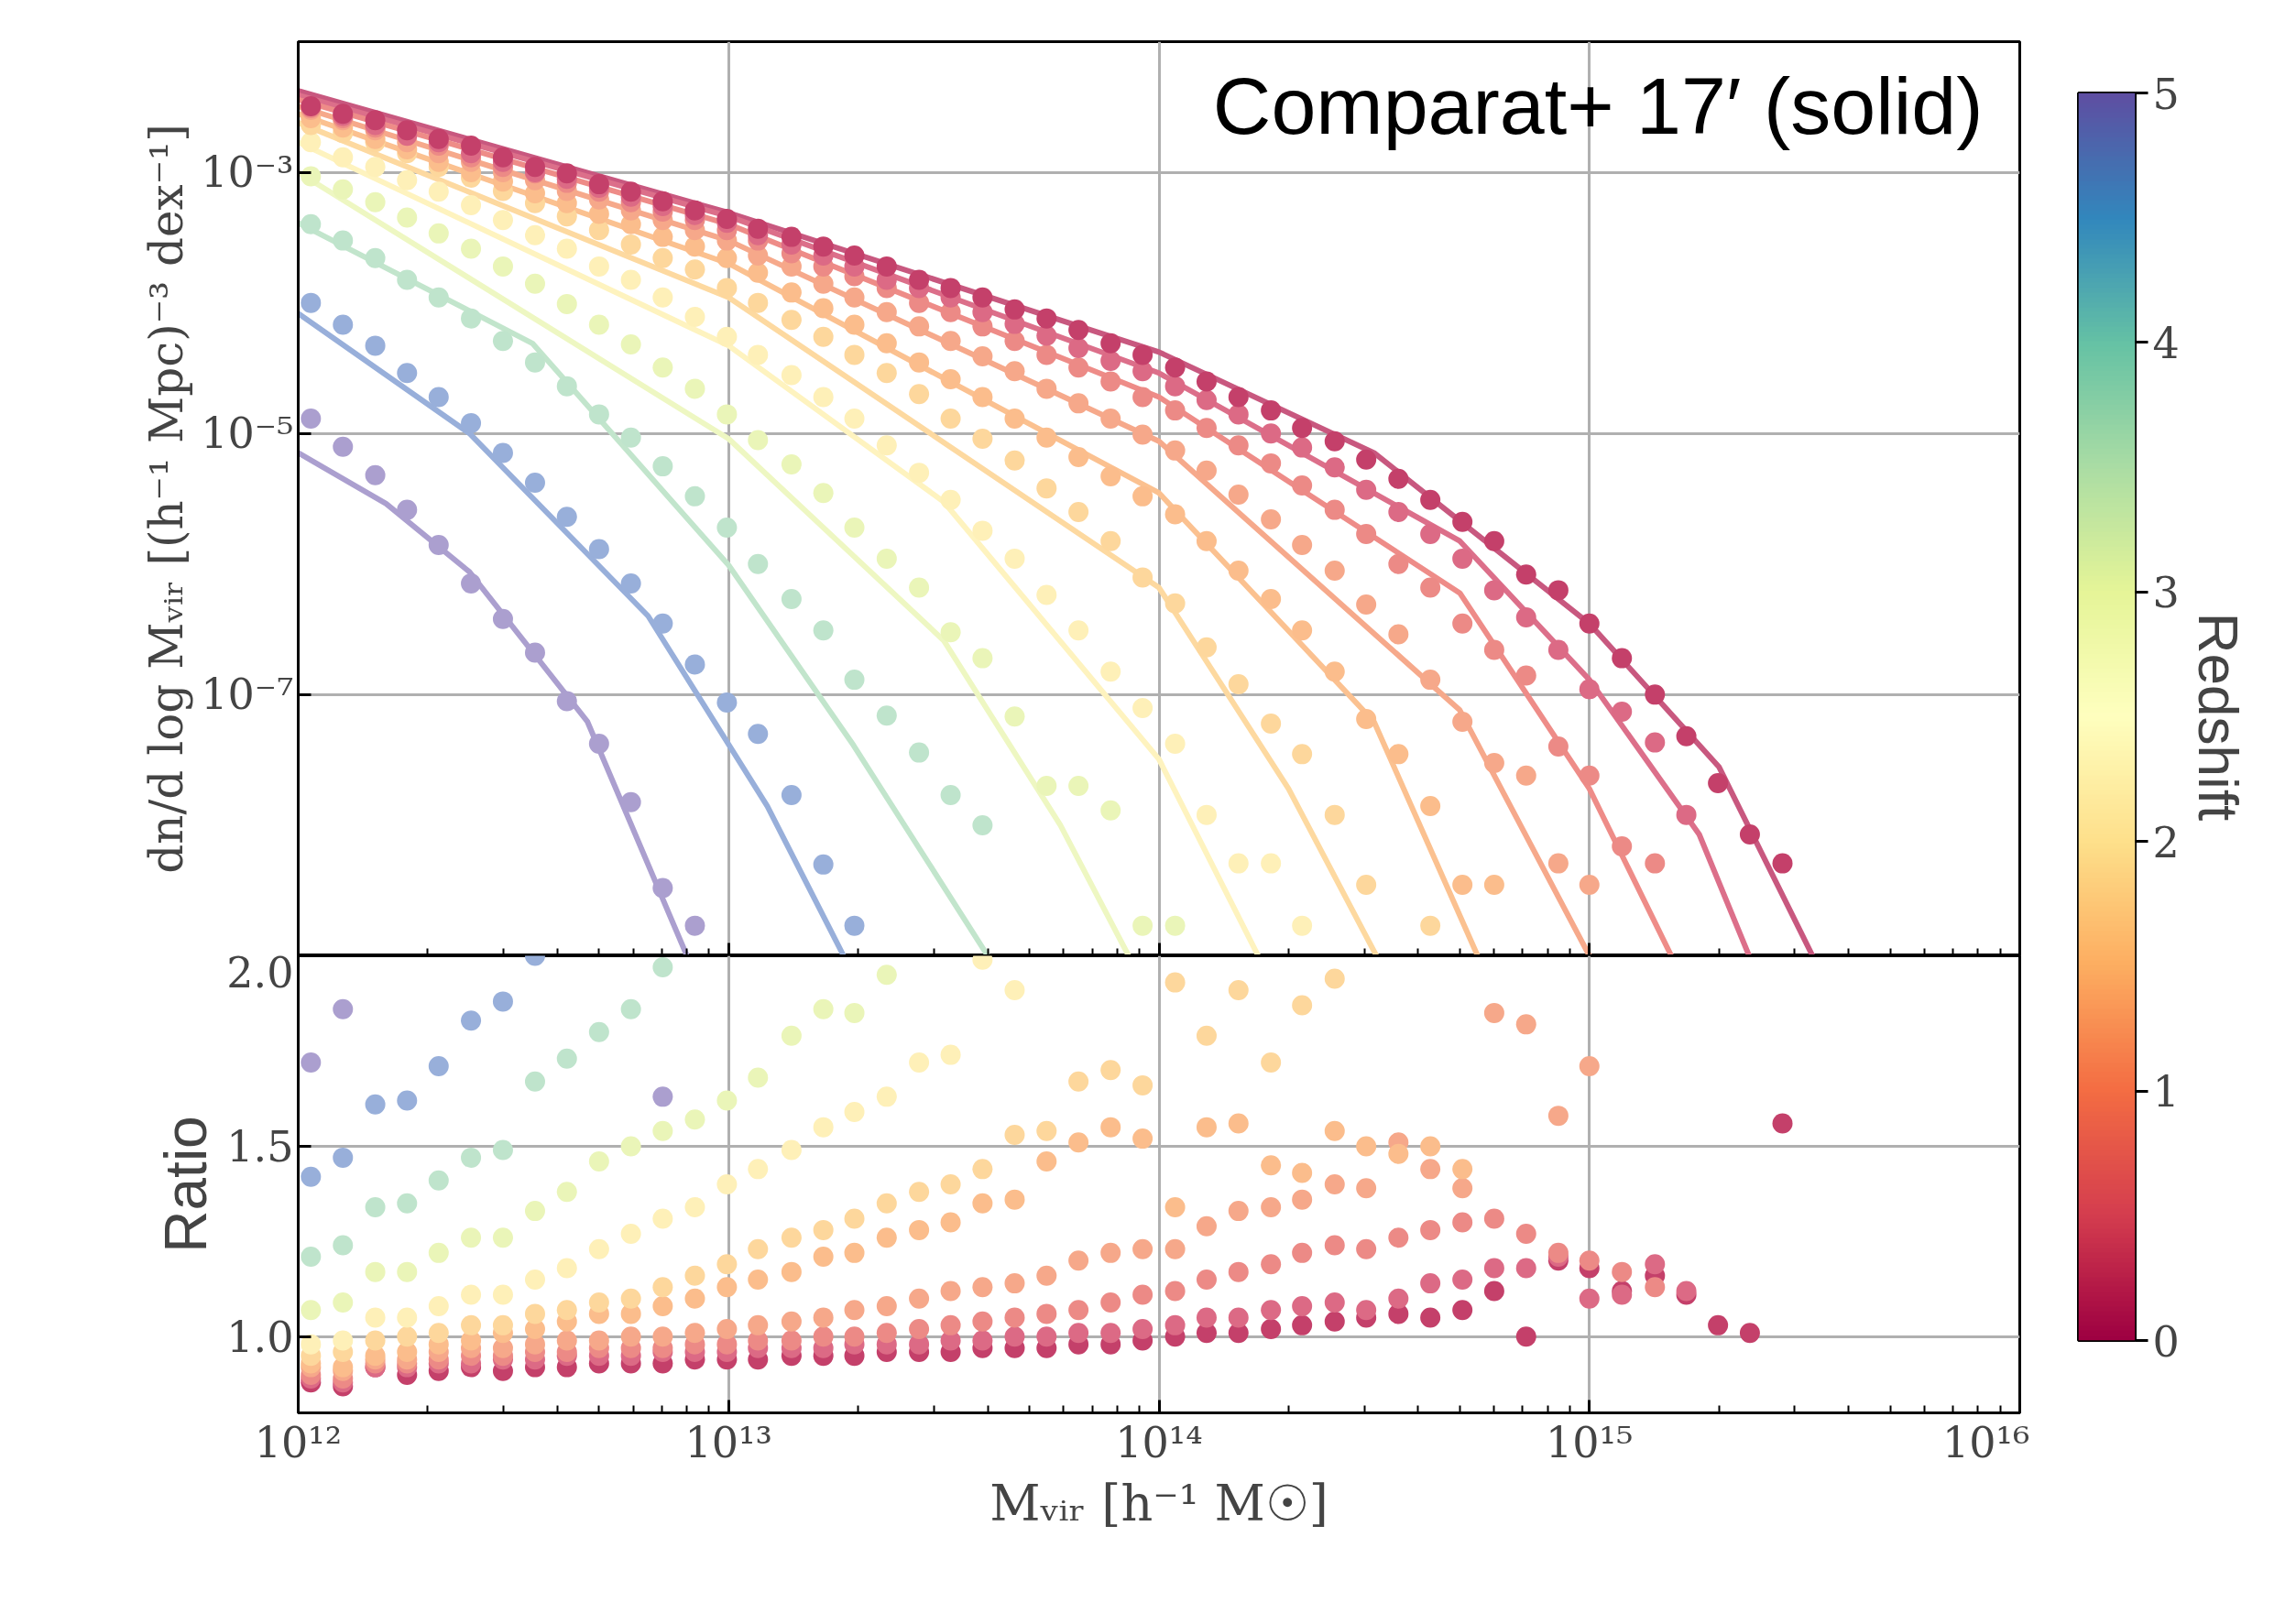 The width and height of the screenshot is (2296, 1613). What do you see at coordinates (2166, 593) in the screenshot?
I see `color-bar-label: 3` at bounding box center [2166, 593].